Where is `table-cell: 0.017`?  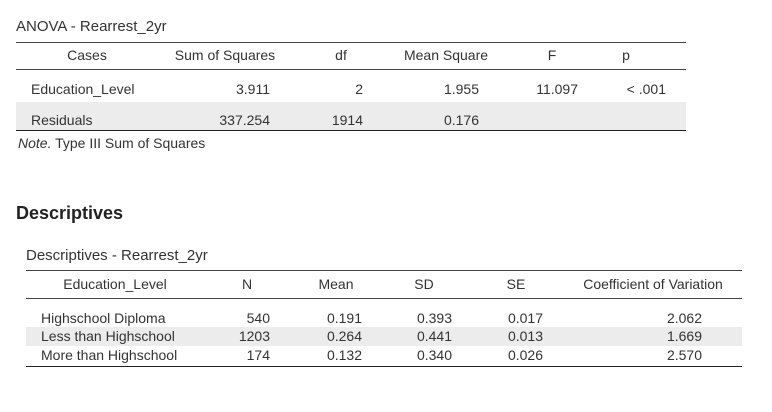 table-cell: 0.017 is located at coordinates (525, 318).